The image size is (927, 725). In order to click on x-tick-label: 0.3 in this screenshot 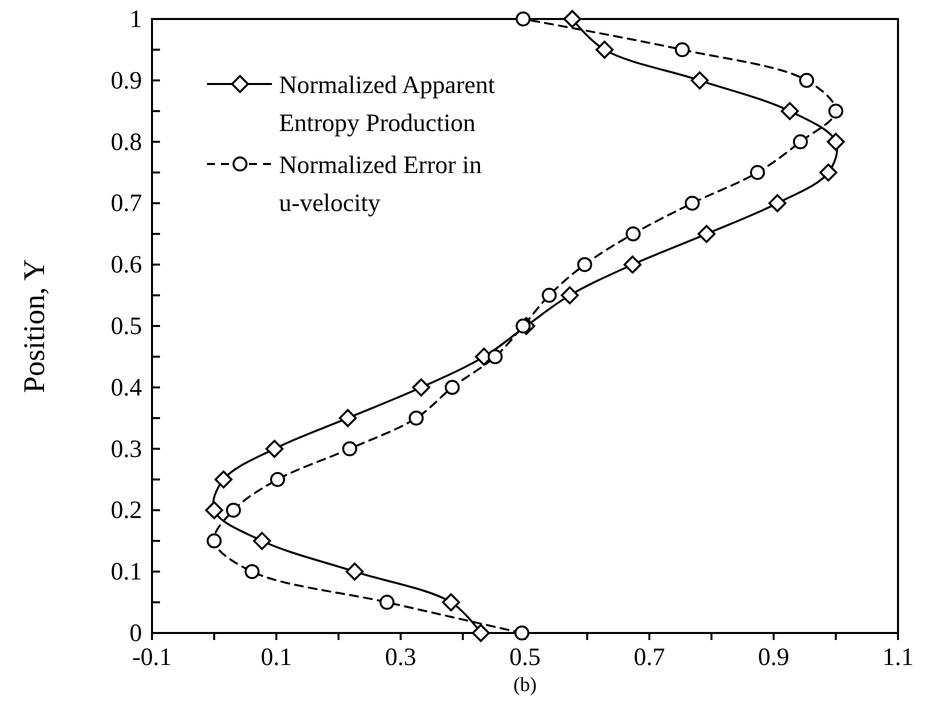, I will do `click(400, 657)`.